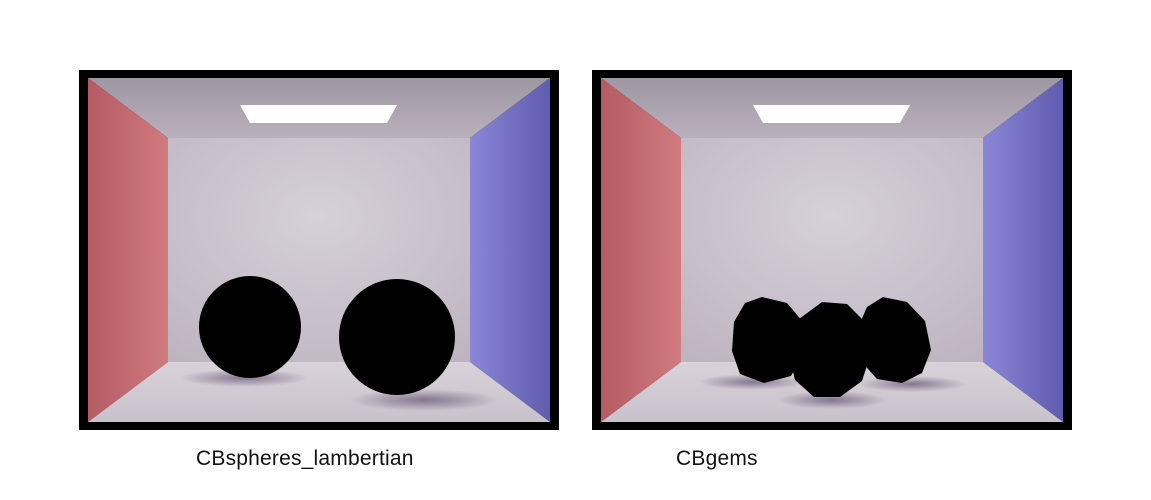 The image size is (1151, 500). What do you see at coordinates (894, 340) in the screenshot?
I see `gem-right` at bounding box center [894, 340].